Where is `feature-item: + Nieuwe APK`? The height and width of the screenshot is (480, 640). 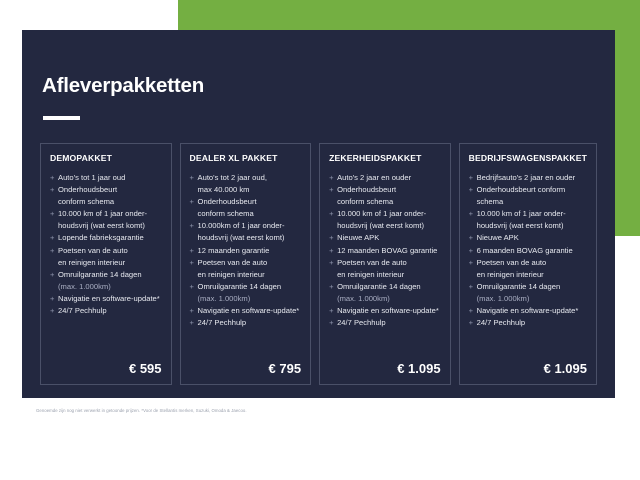 feature-item: + Nieuwe APK is located at coordinates (528, 238).